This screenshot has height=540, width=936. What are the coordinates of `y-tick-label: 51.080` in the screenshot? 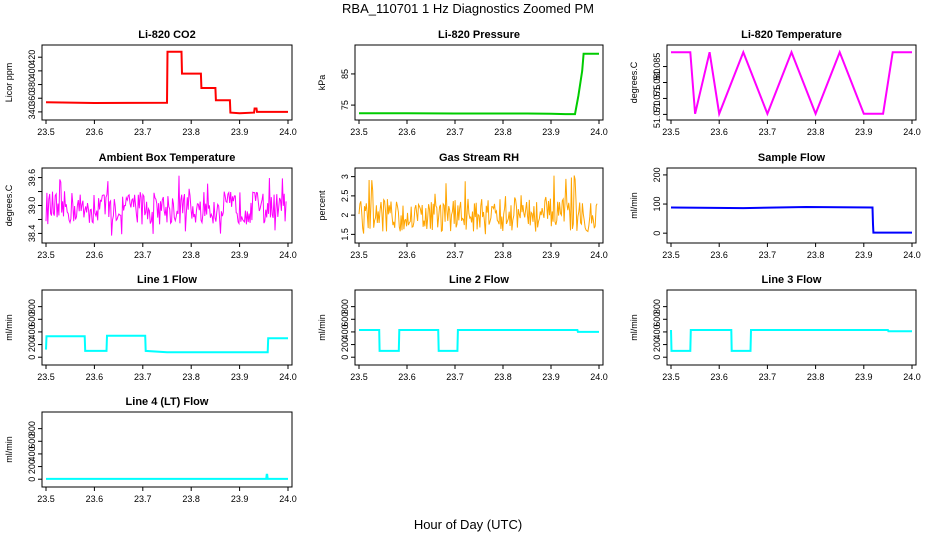 It's located at (657, 83).